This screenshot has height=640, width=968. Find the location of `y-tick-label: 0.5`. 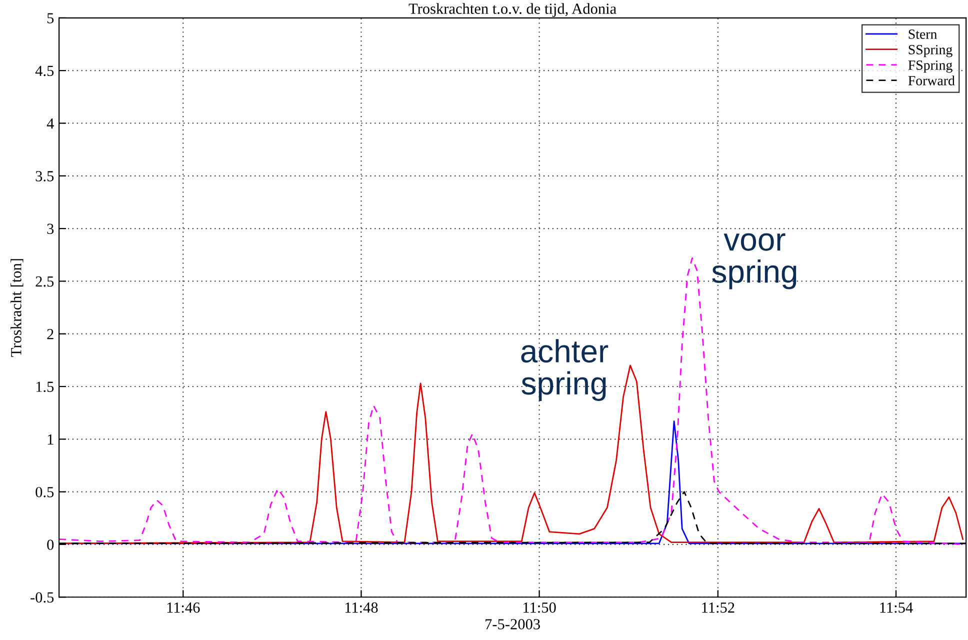

y-tick-label: 0.5 is located at coordinates (45, 492).